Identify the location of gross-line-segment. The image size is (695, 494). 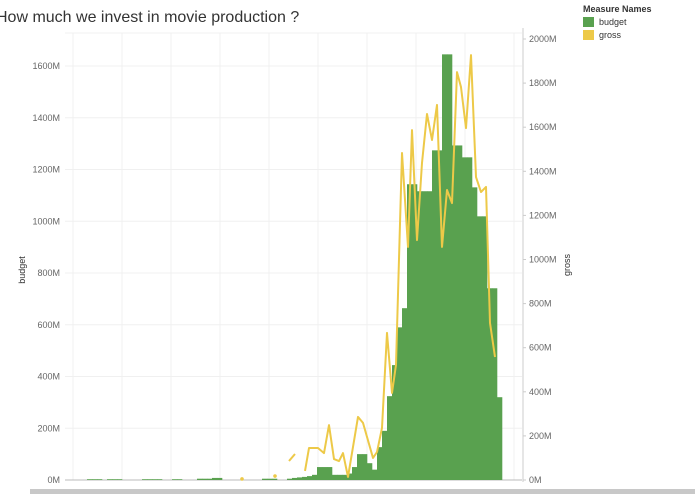
(292, 457).